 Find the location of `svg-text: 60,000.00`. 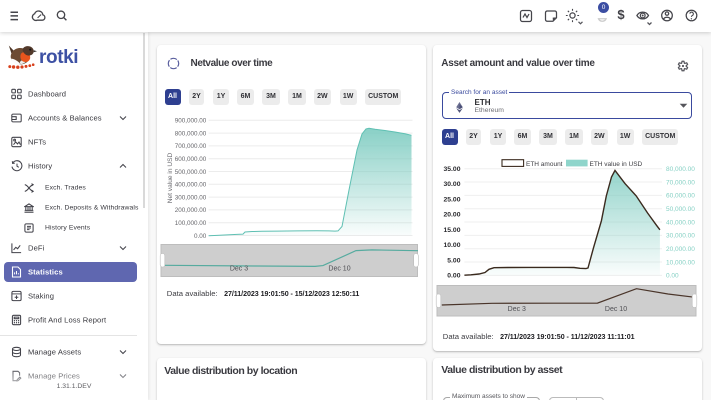

svg-text: 60,000.00 is located at coordinates (680, 196).